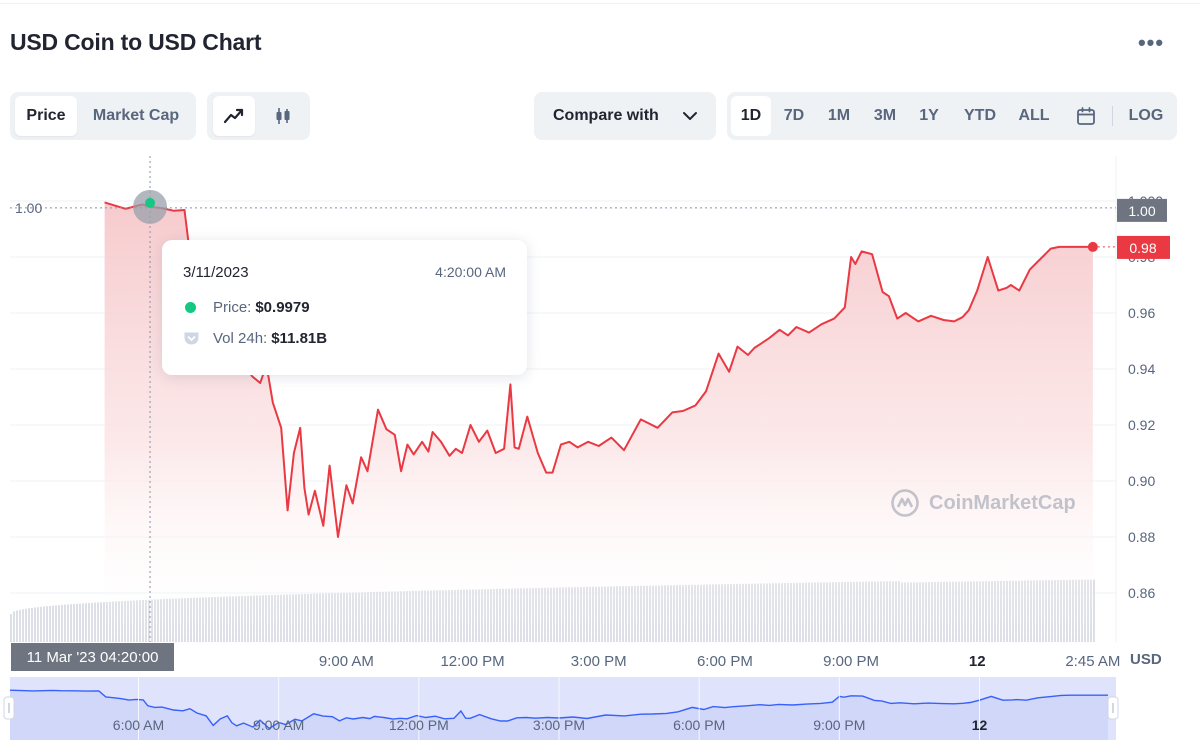 The width and height of the screenshot is (1200, 743). What do you see at coordinates (1141, 481) in the screenshot?
I see `y-tick-label: 0.90` at bounding box center [1141, 481].